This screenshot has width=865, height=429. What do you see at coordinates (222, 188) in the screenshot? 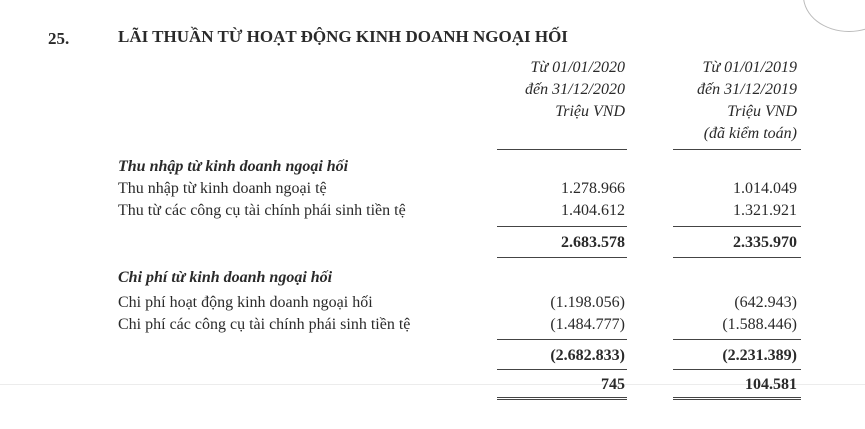
I see `row-label: Thu nhập từ kinh doanh ngoại tệ` at bounding box center [222, 188].